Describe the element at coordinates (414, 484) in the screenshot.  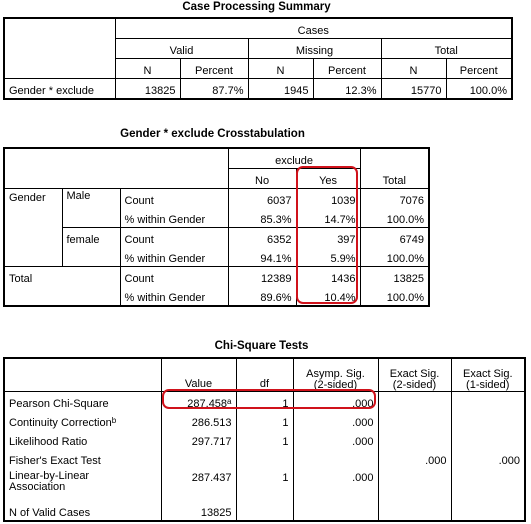
I see `linear-exact2` at that location.